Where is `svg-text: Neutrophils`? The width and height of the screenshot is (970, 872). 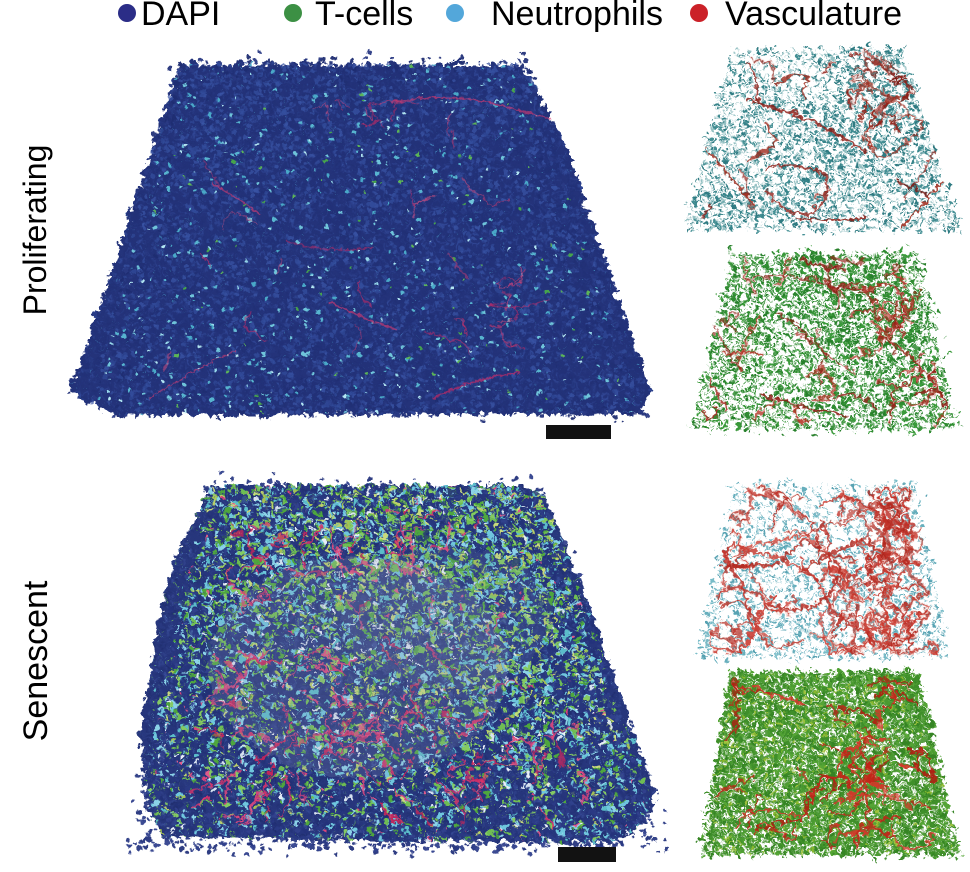
svg-text: Neutrophils is located at coordinates (577, 16).